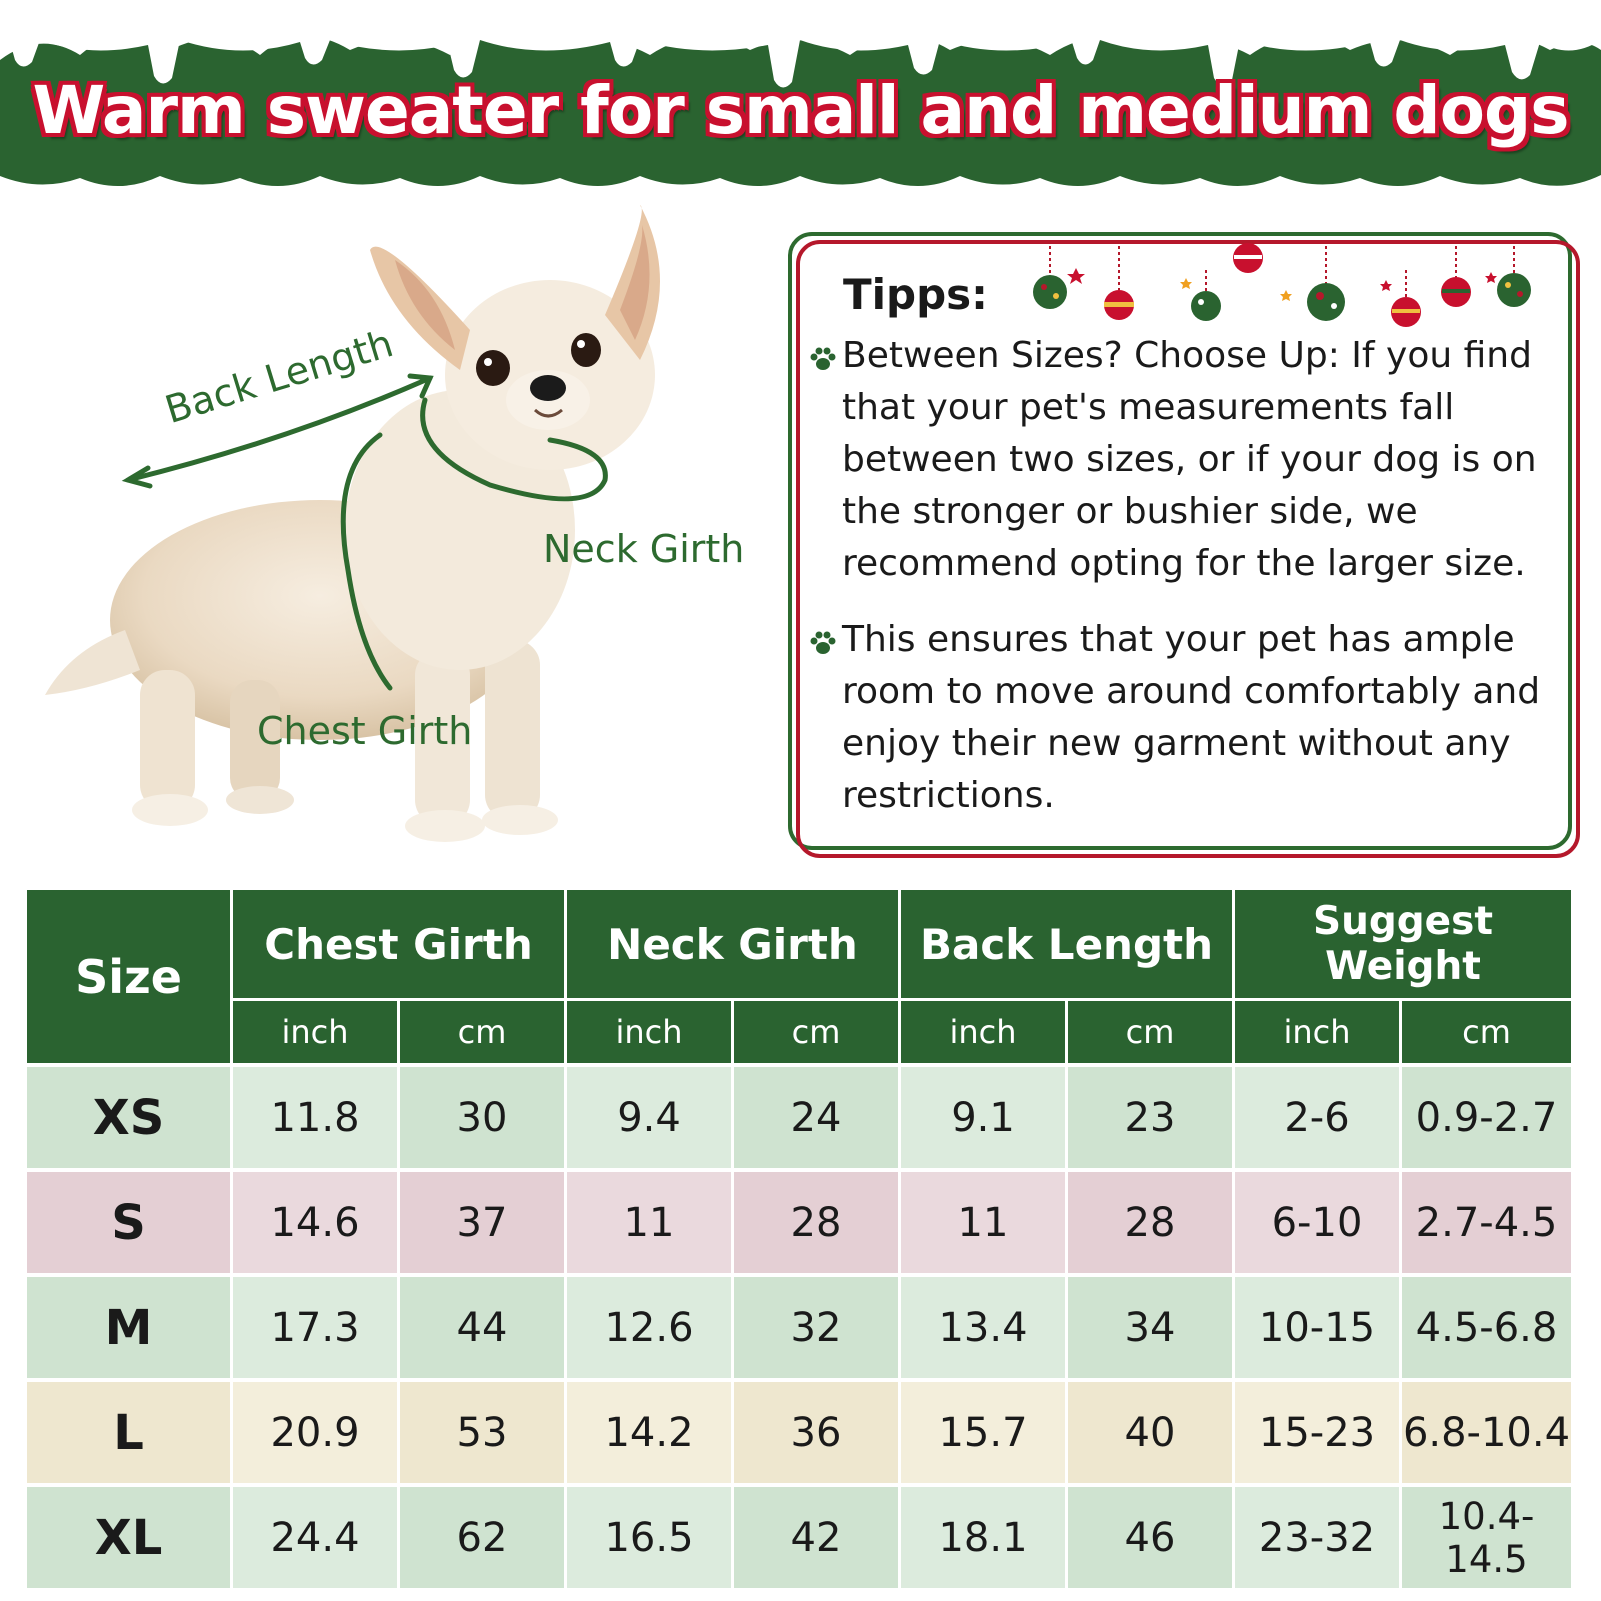 The height and width of the screenshot is (1601, 1601). I want to click on table-cell: 15.7, so click(984, 1430).